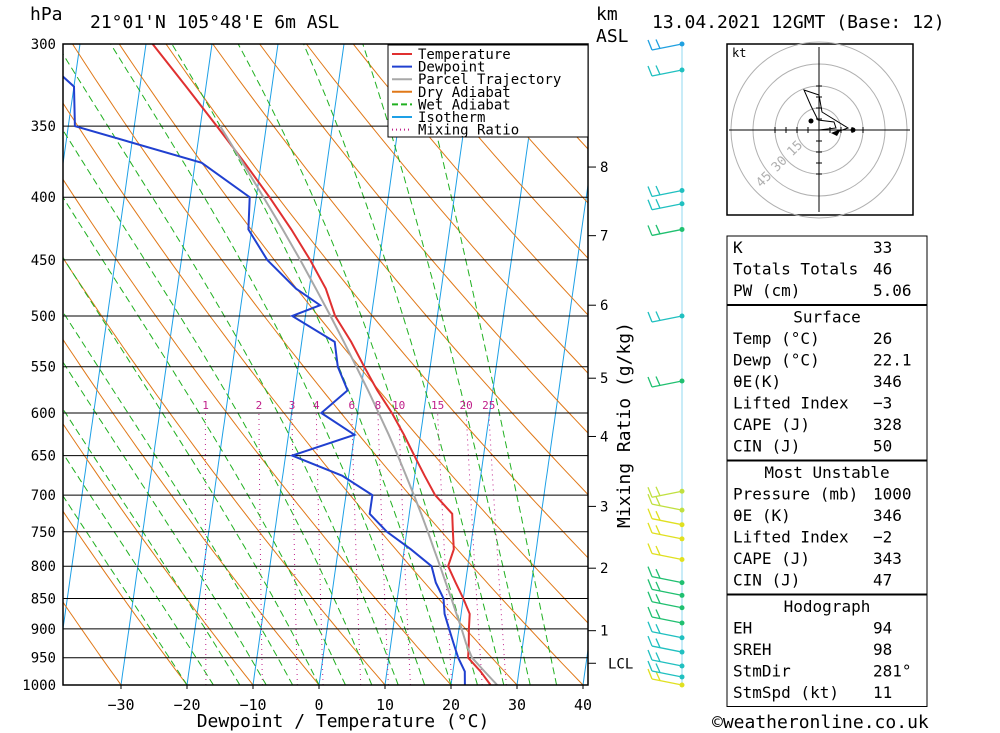 This screenshot has height=733, width=1000. Describe the element at coordinates (798, 22) in the screenshot. I see `datetime-title: 13.04.2021 12GMT (Base: 12)` at that location.